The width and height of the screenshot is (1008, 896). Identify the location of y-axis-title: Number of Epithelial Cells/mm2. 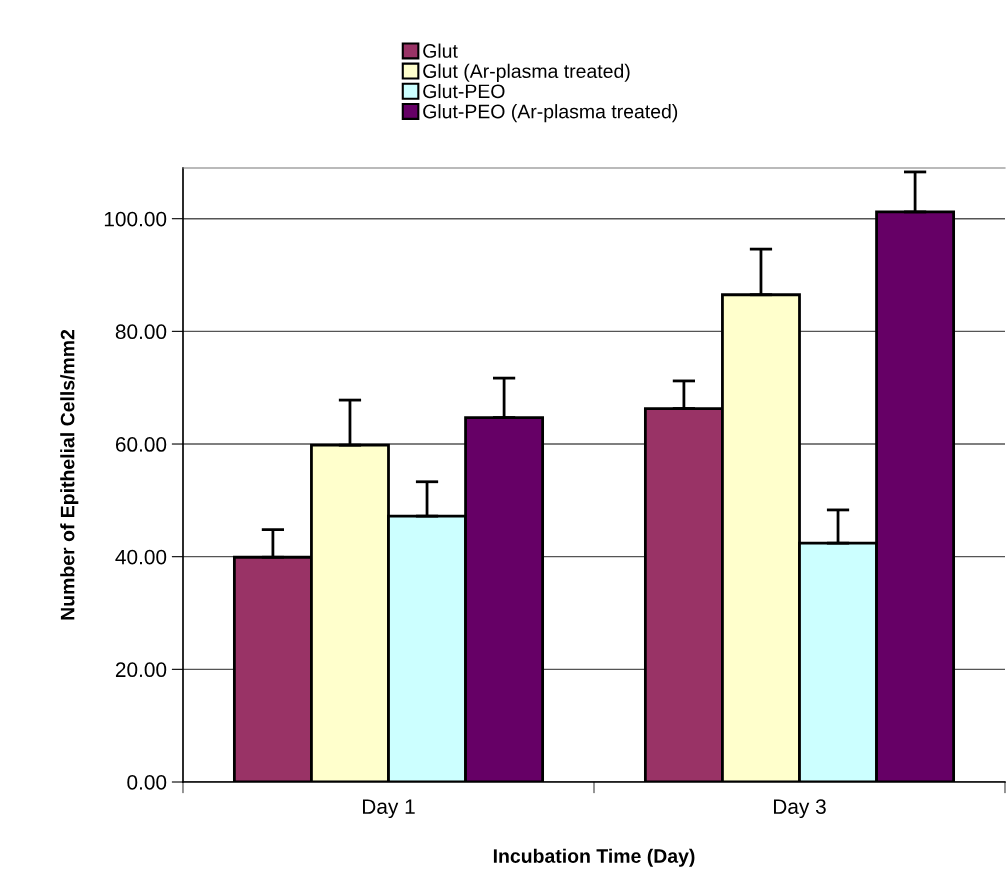
(69, 474).